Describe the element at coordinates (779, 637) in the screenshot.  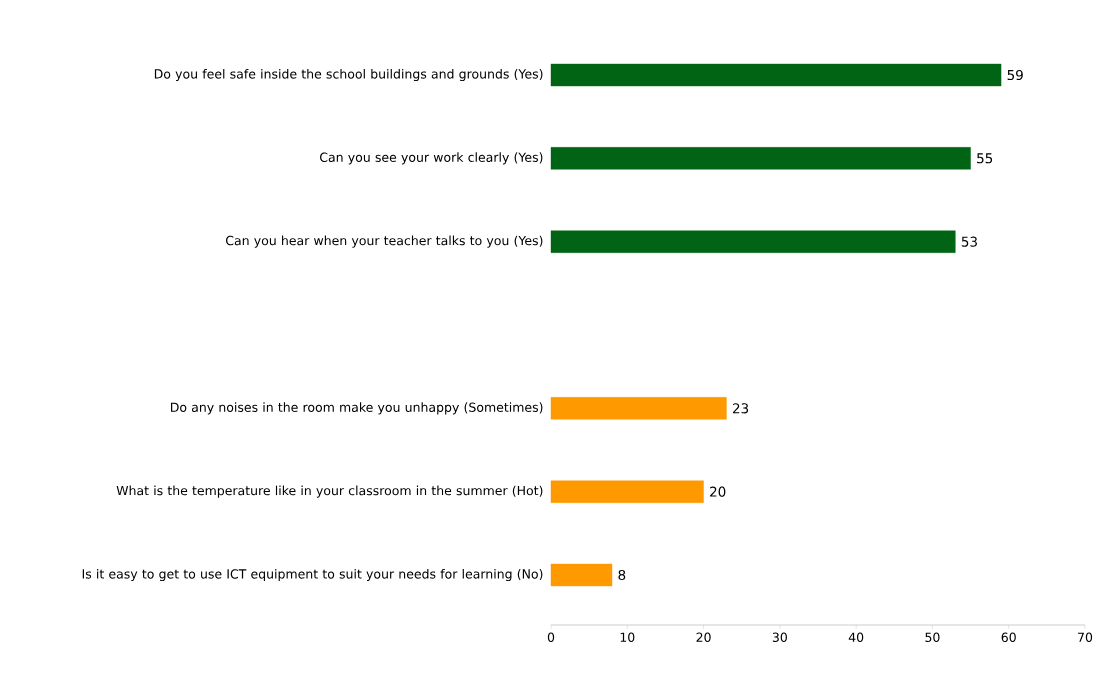
I see `x-tick-label: 30` at that location.